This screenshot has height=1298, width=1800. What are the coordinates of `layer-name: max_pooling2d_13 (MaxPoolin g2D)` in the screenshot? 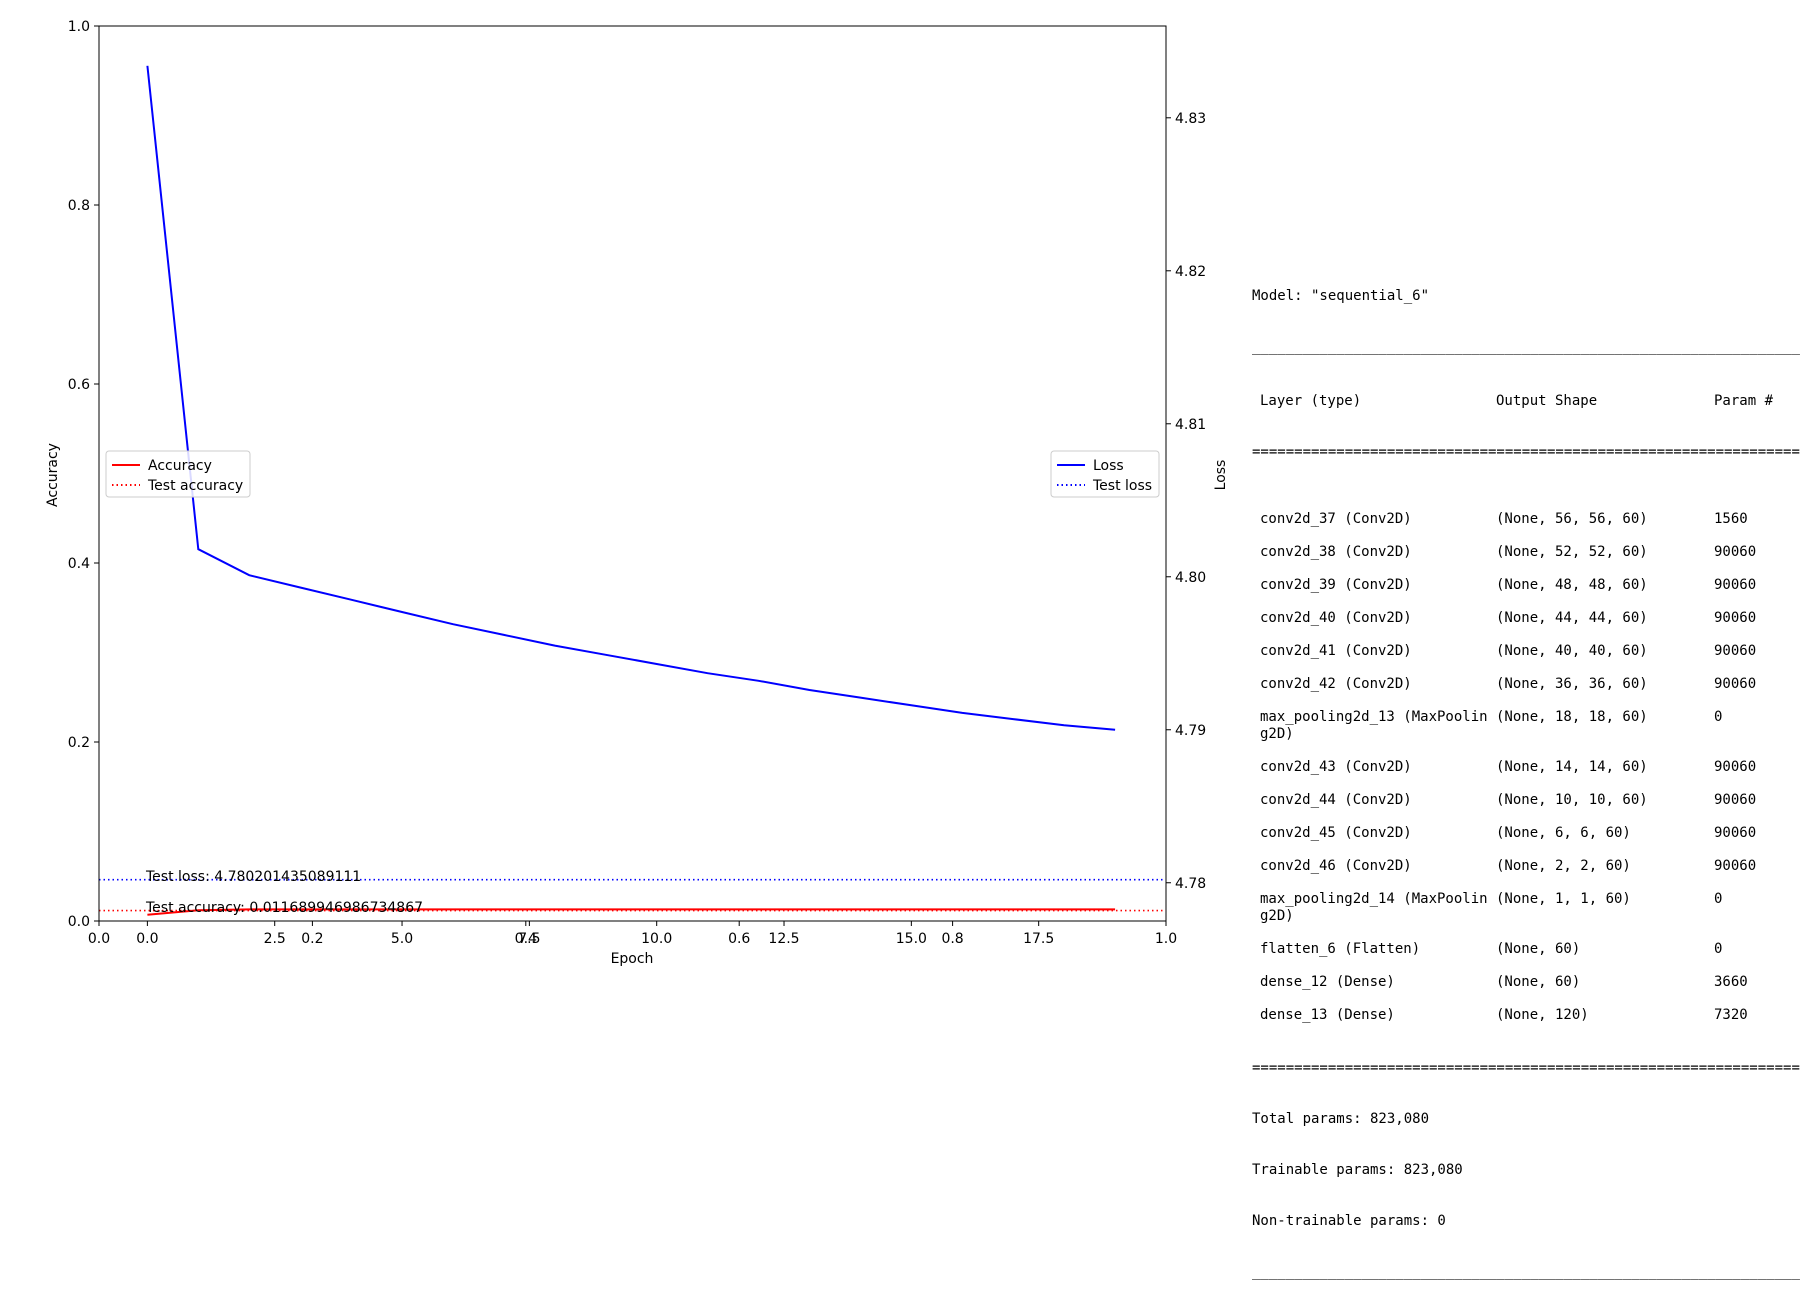 It's located at (1374, 725).